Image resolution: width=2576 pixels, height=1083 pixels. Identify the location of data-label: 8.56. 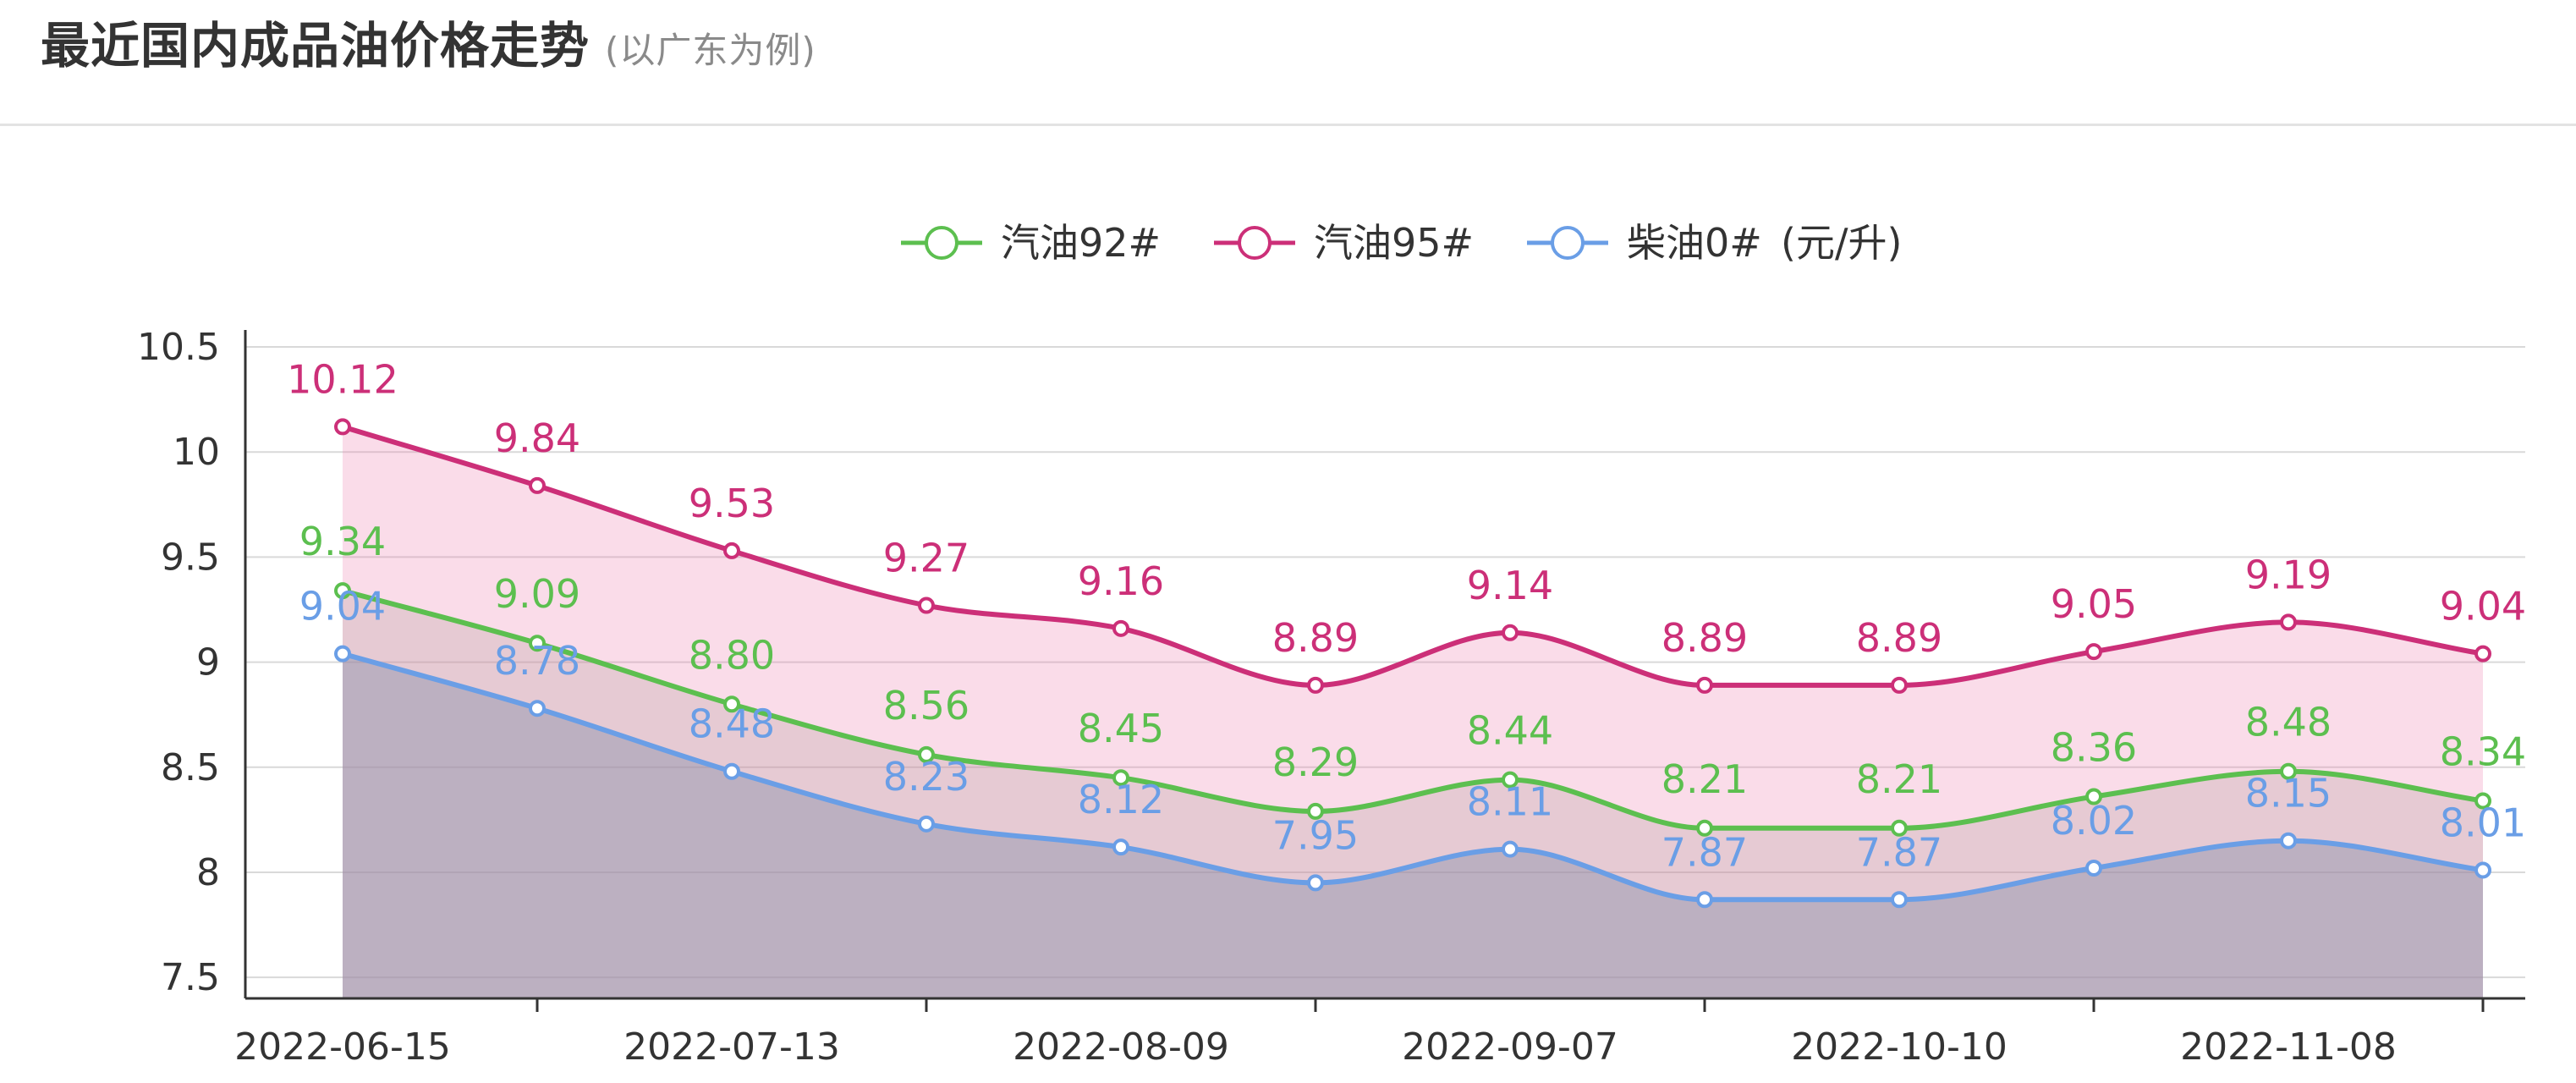
(926, 705).